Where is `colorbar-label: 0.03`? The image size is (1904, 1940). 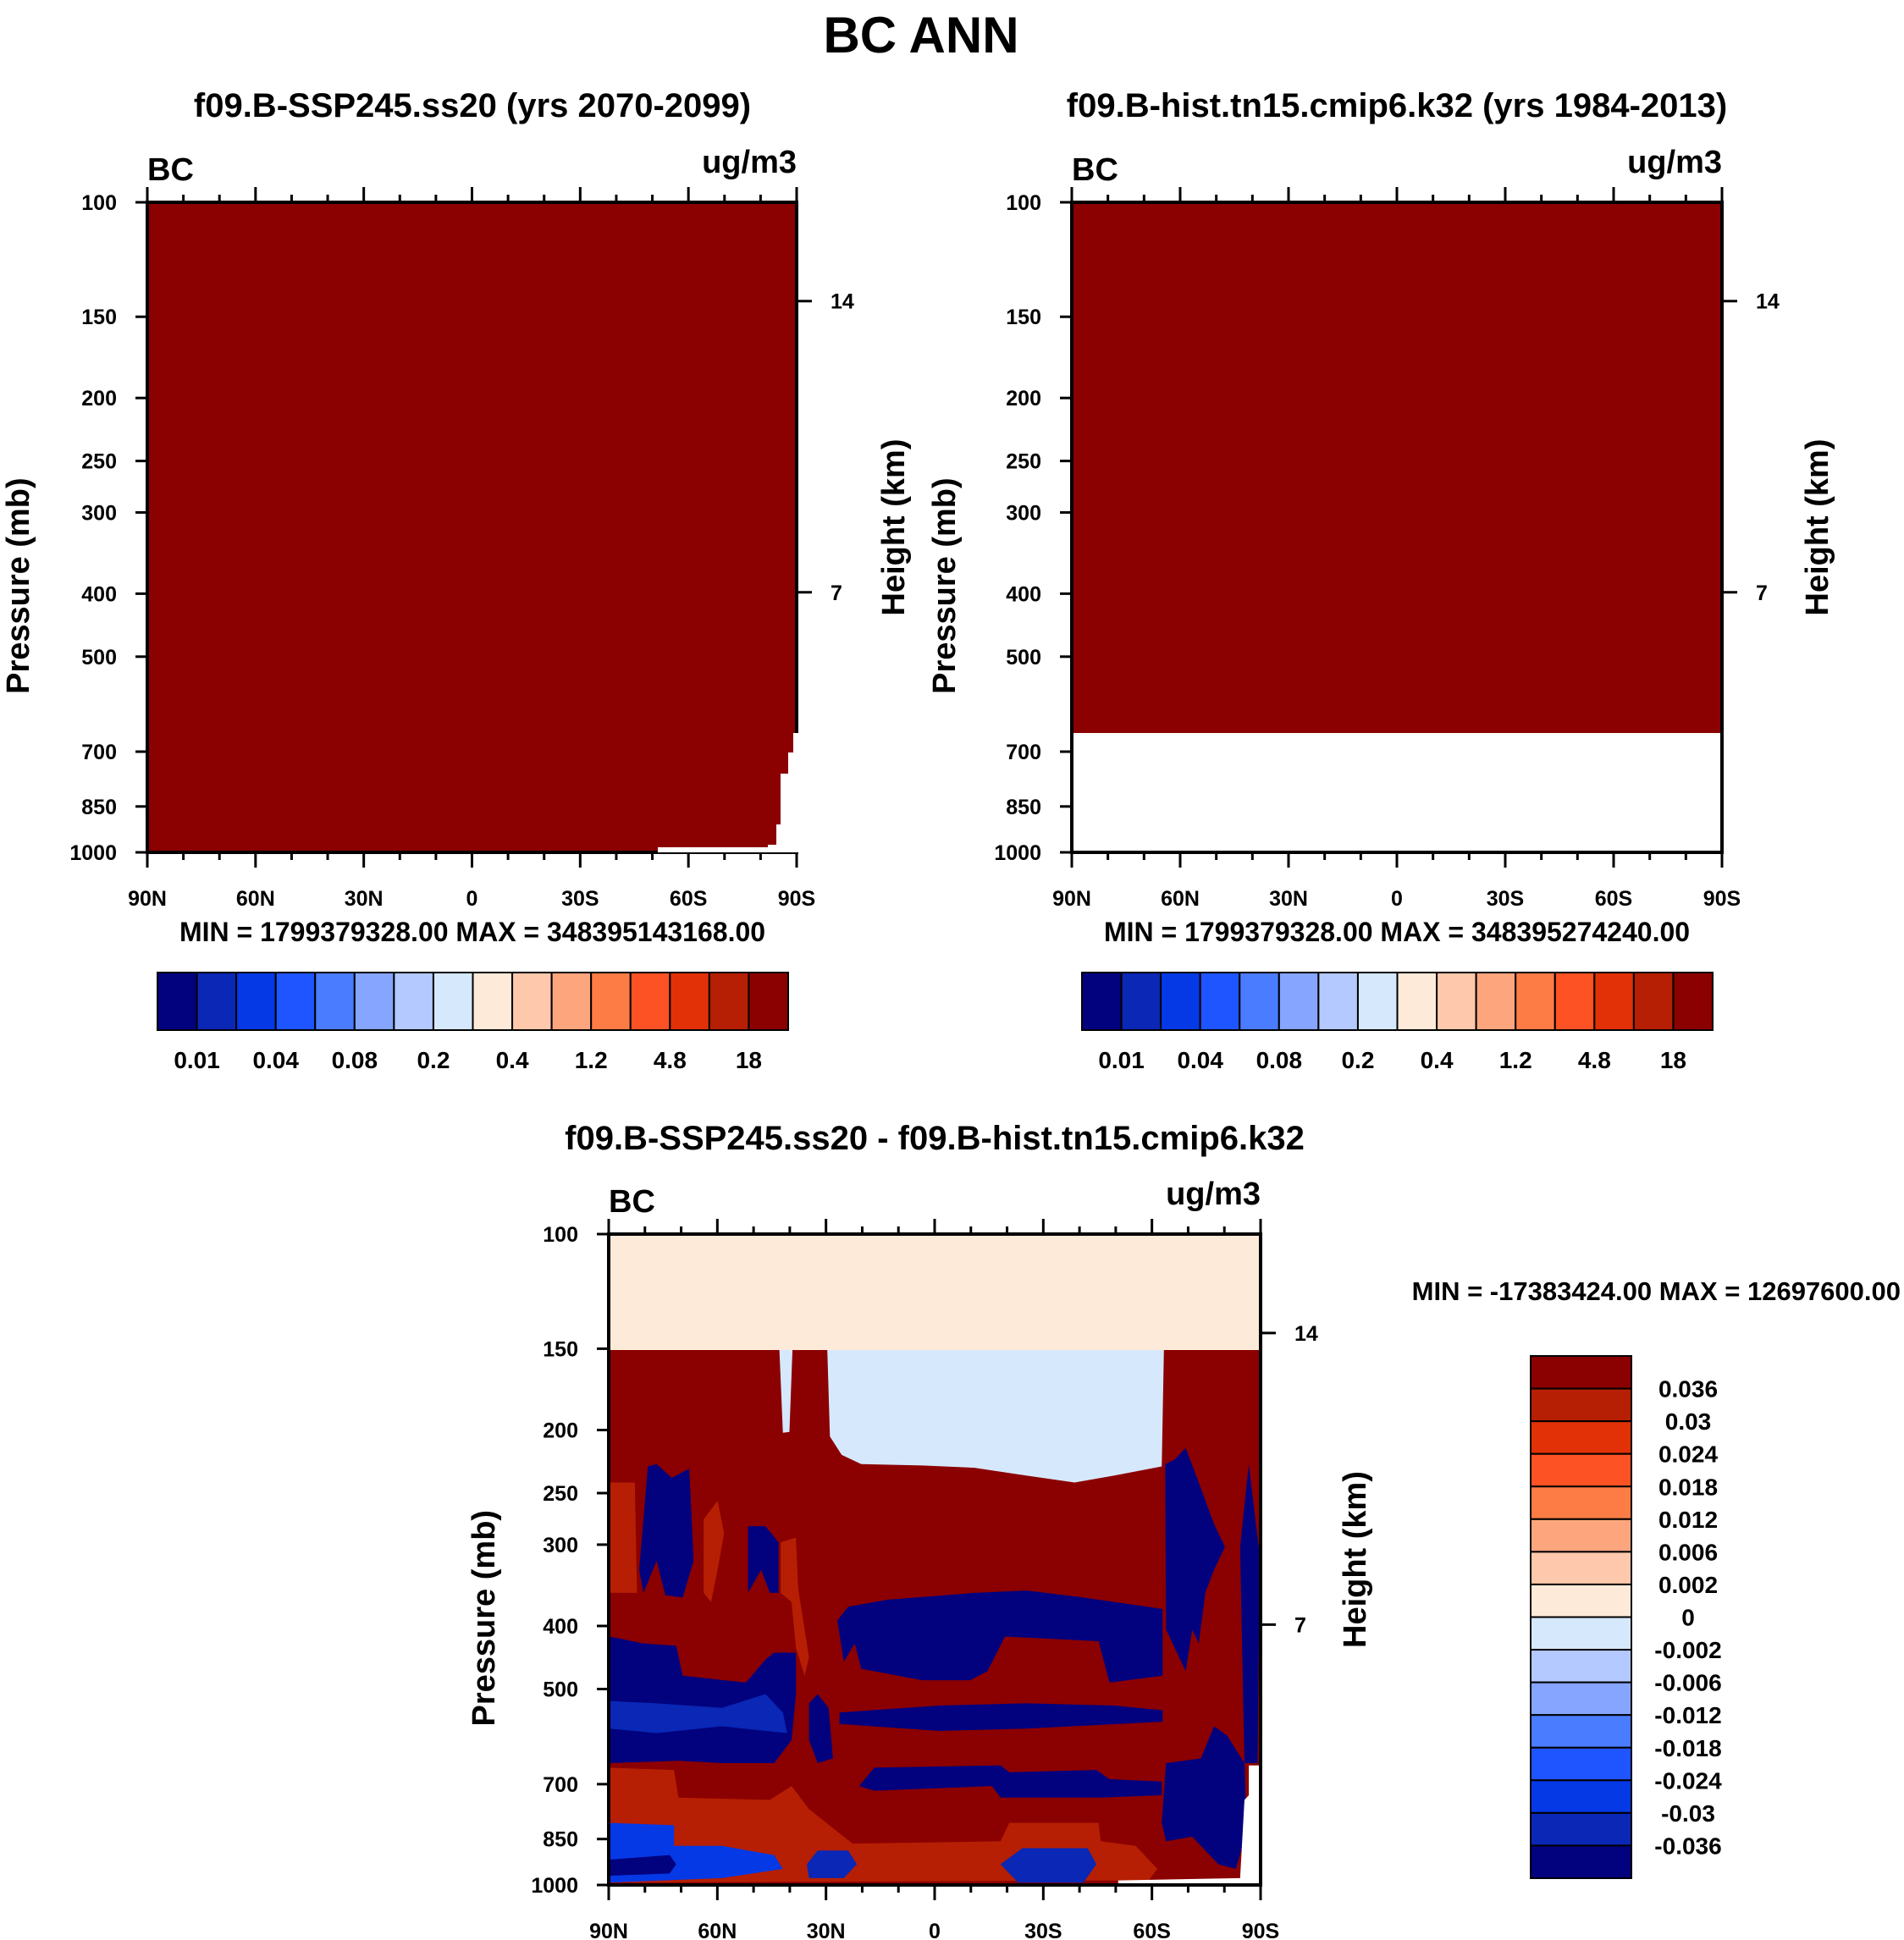
colorbar-label: 0.03 is located at coordinates (1688, 1421).